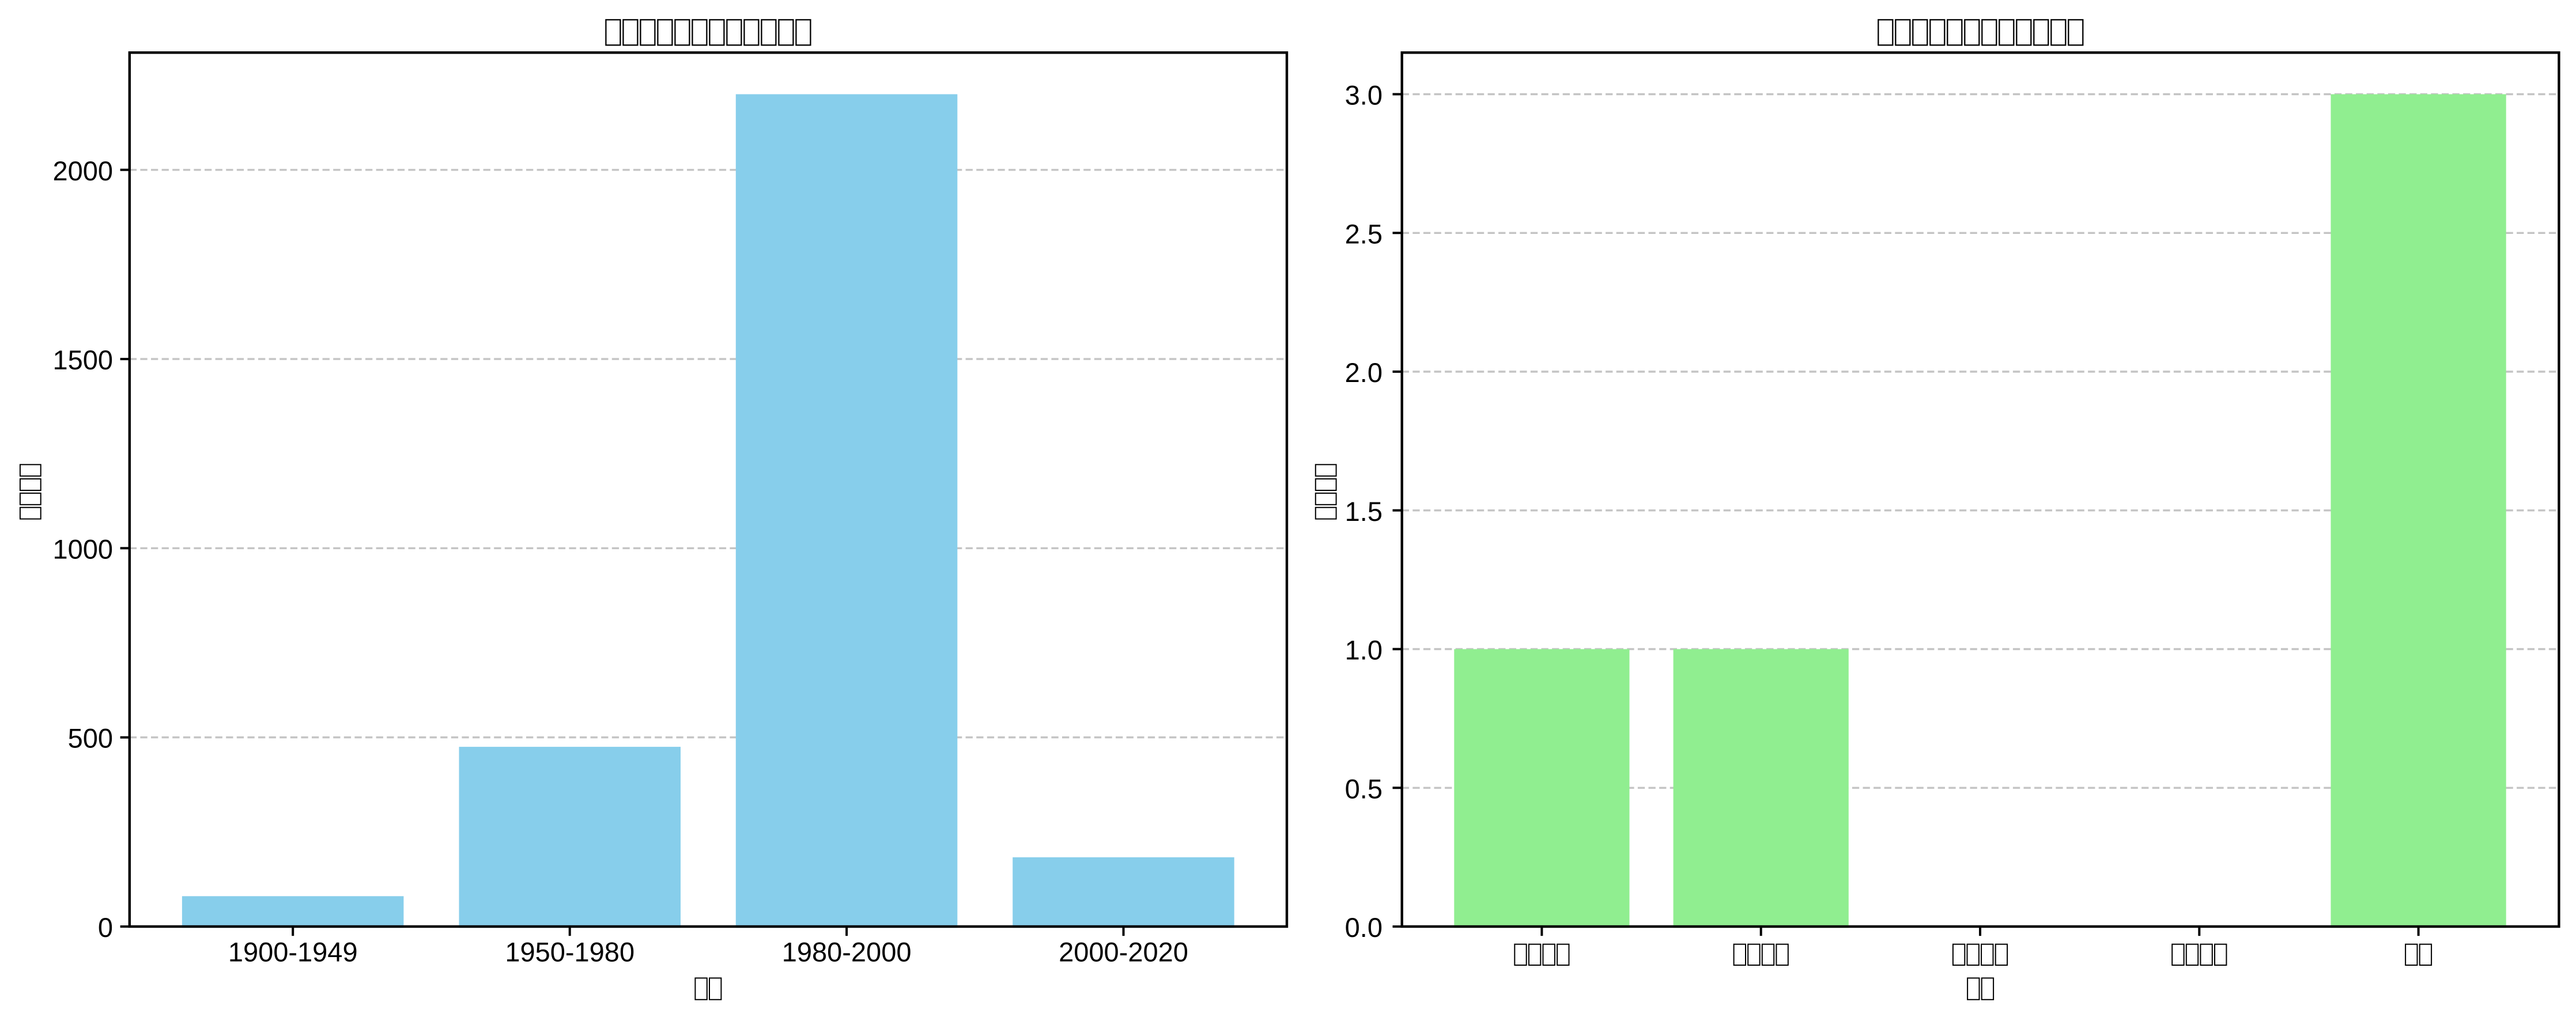 The width and height of the screenshot is (2576, 1017). I want to click on svg-text: 0.0, so click(1364, 927).